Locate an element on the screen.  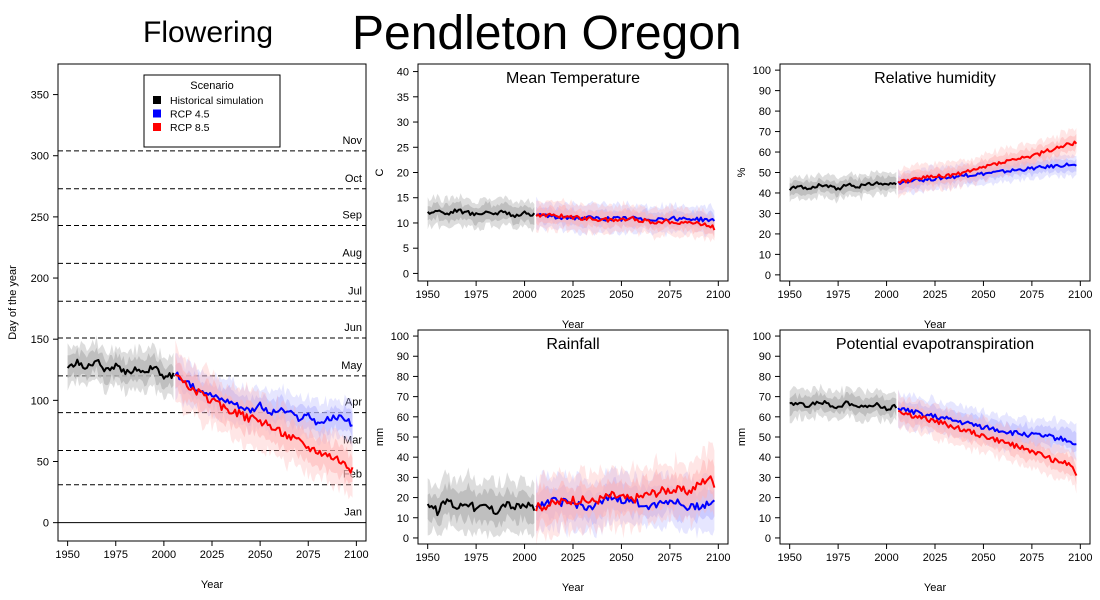
series-band-rcp85 is located at coordinates (264, 419).